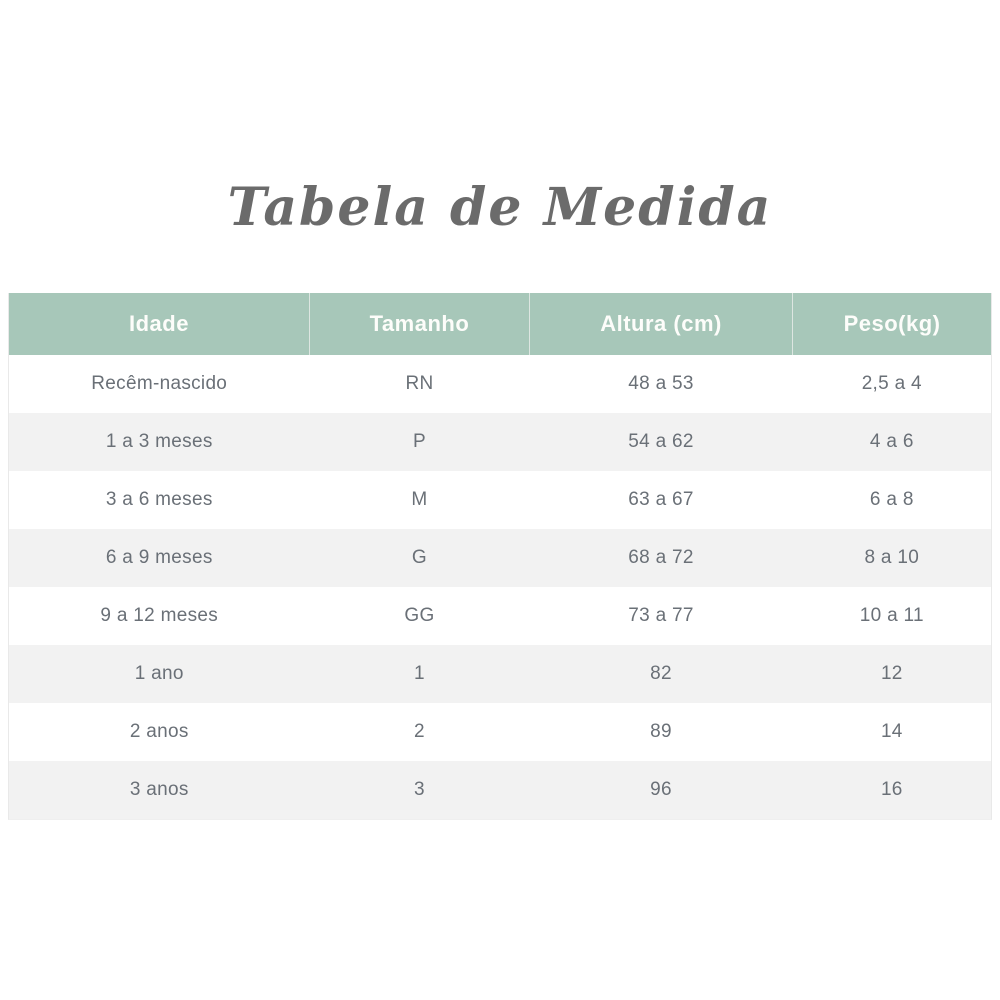 This screenshot has width=1000, height=1000. What do you see at coordinates (419, 790) in the screenshot?
I see `table-cell: 3` at bounding box center [419, 790].